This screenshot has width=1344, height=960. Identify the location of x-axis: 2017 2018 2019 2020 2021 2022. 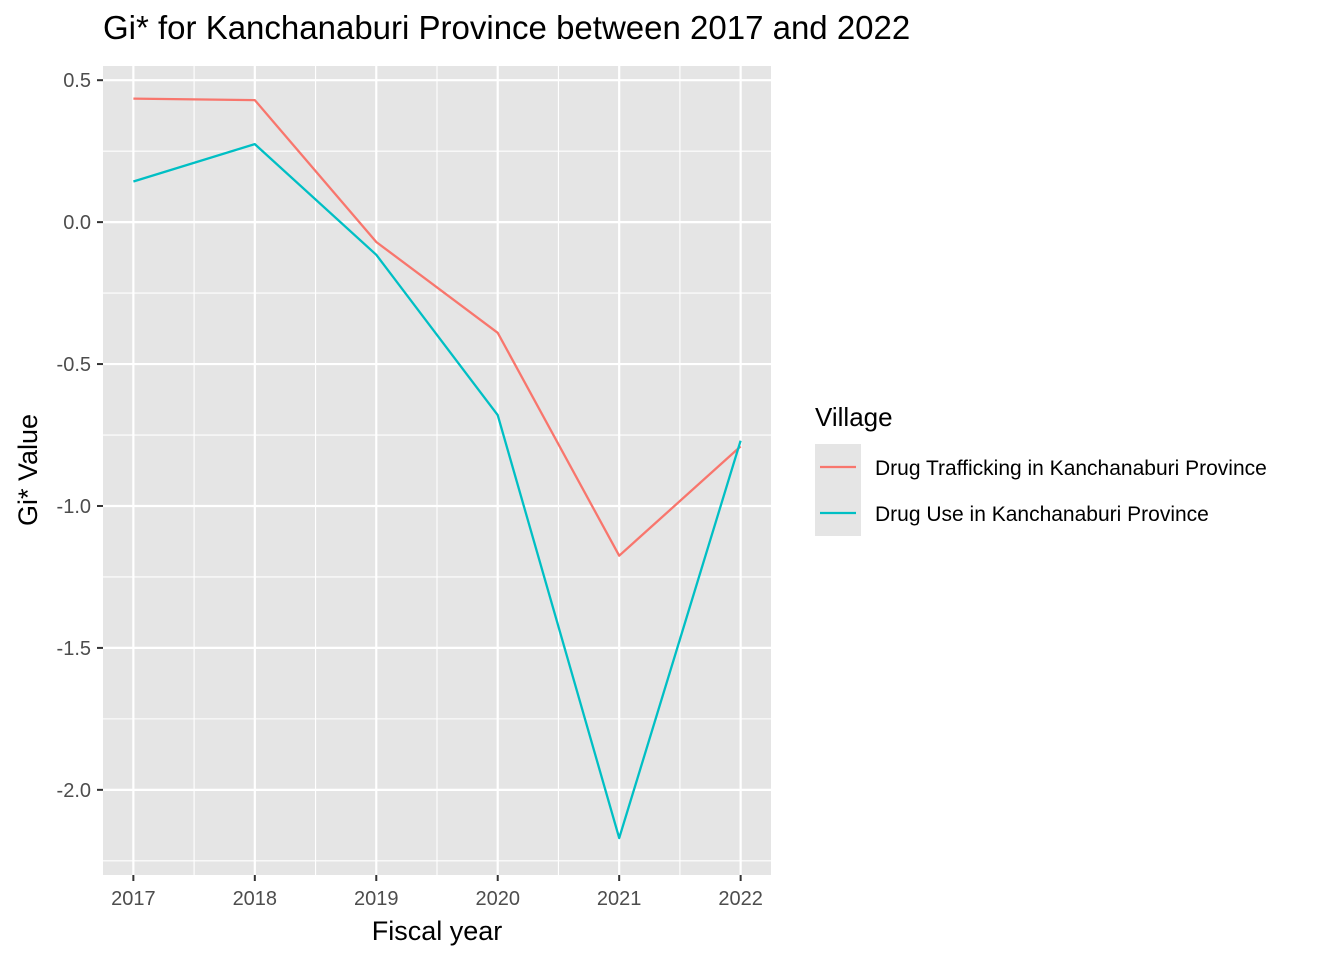
(437, 892).